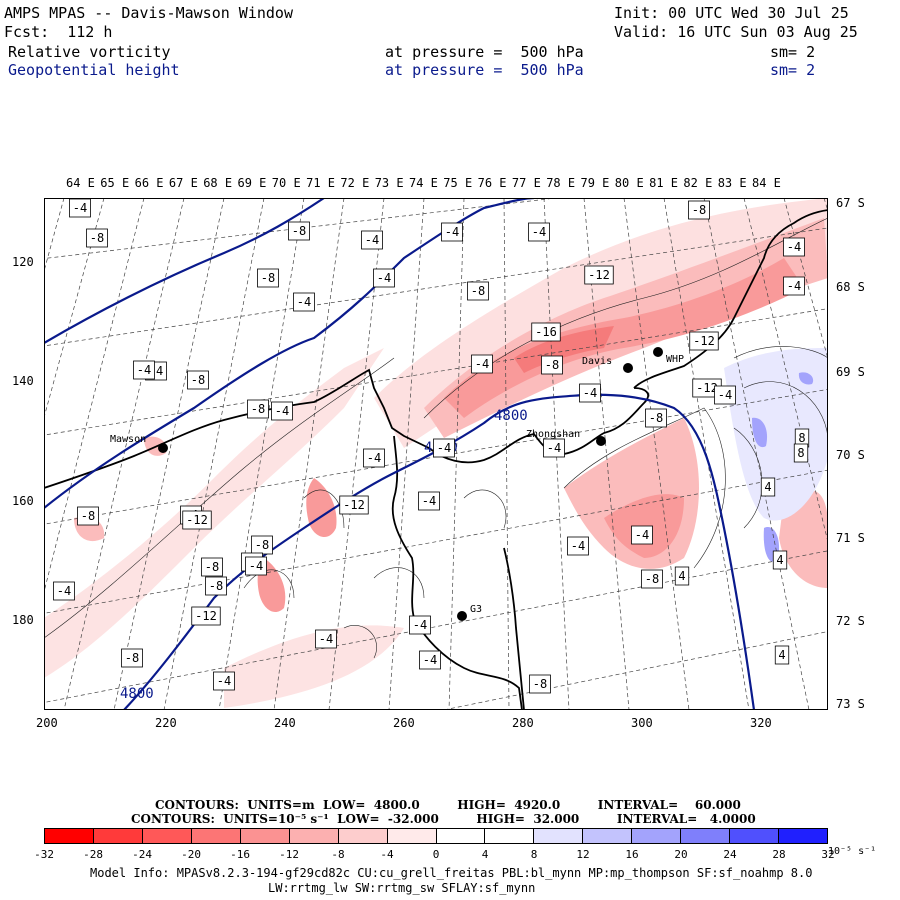 The height and width of the screenshot is (900, 900). I want to click on lon-label: 66 E, so click(149, 183).